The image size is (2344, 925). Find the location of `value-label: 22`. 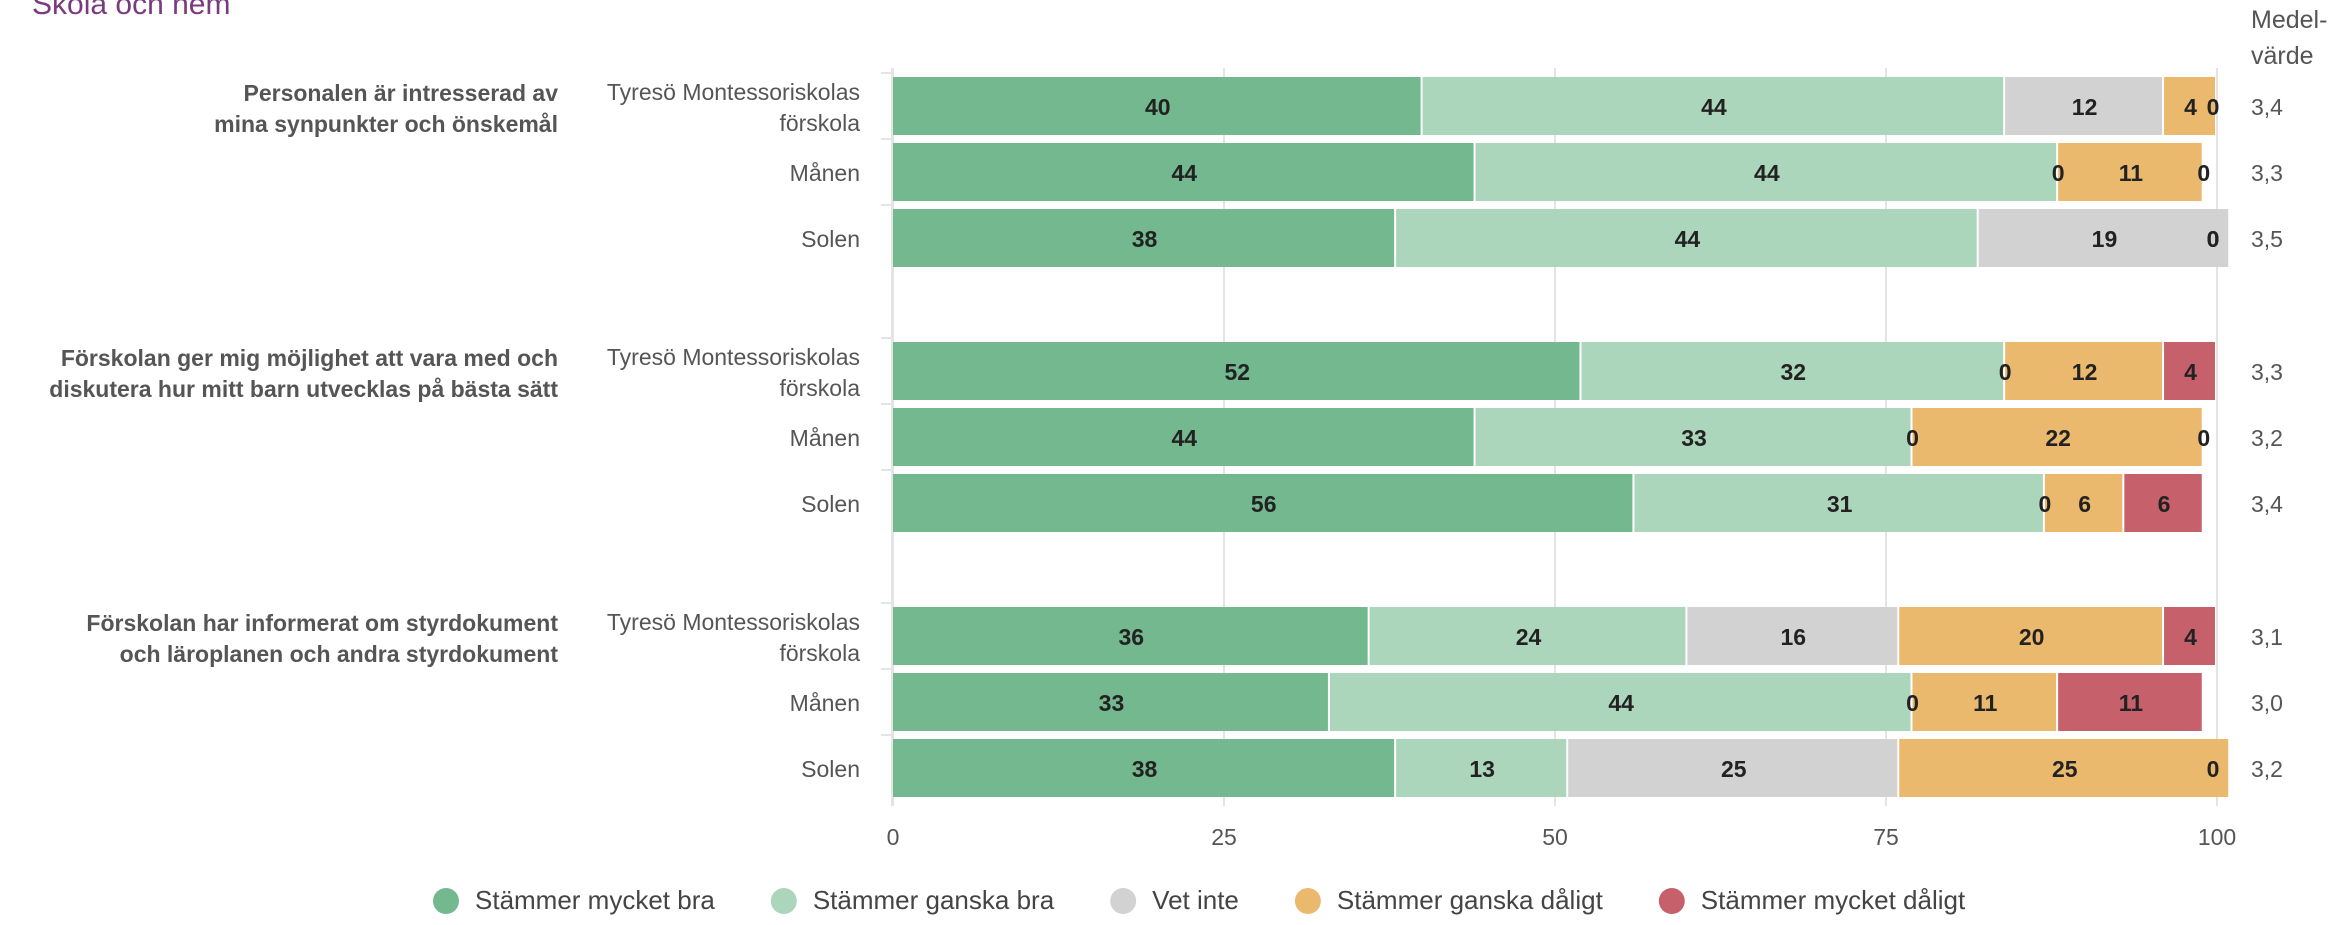

value-label: 22 is located at coordinates (2058, 438).